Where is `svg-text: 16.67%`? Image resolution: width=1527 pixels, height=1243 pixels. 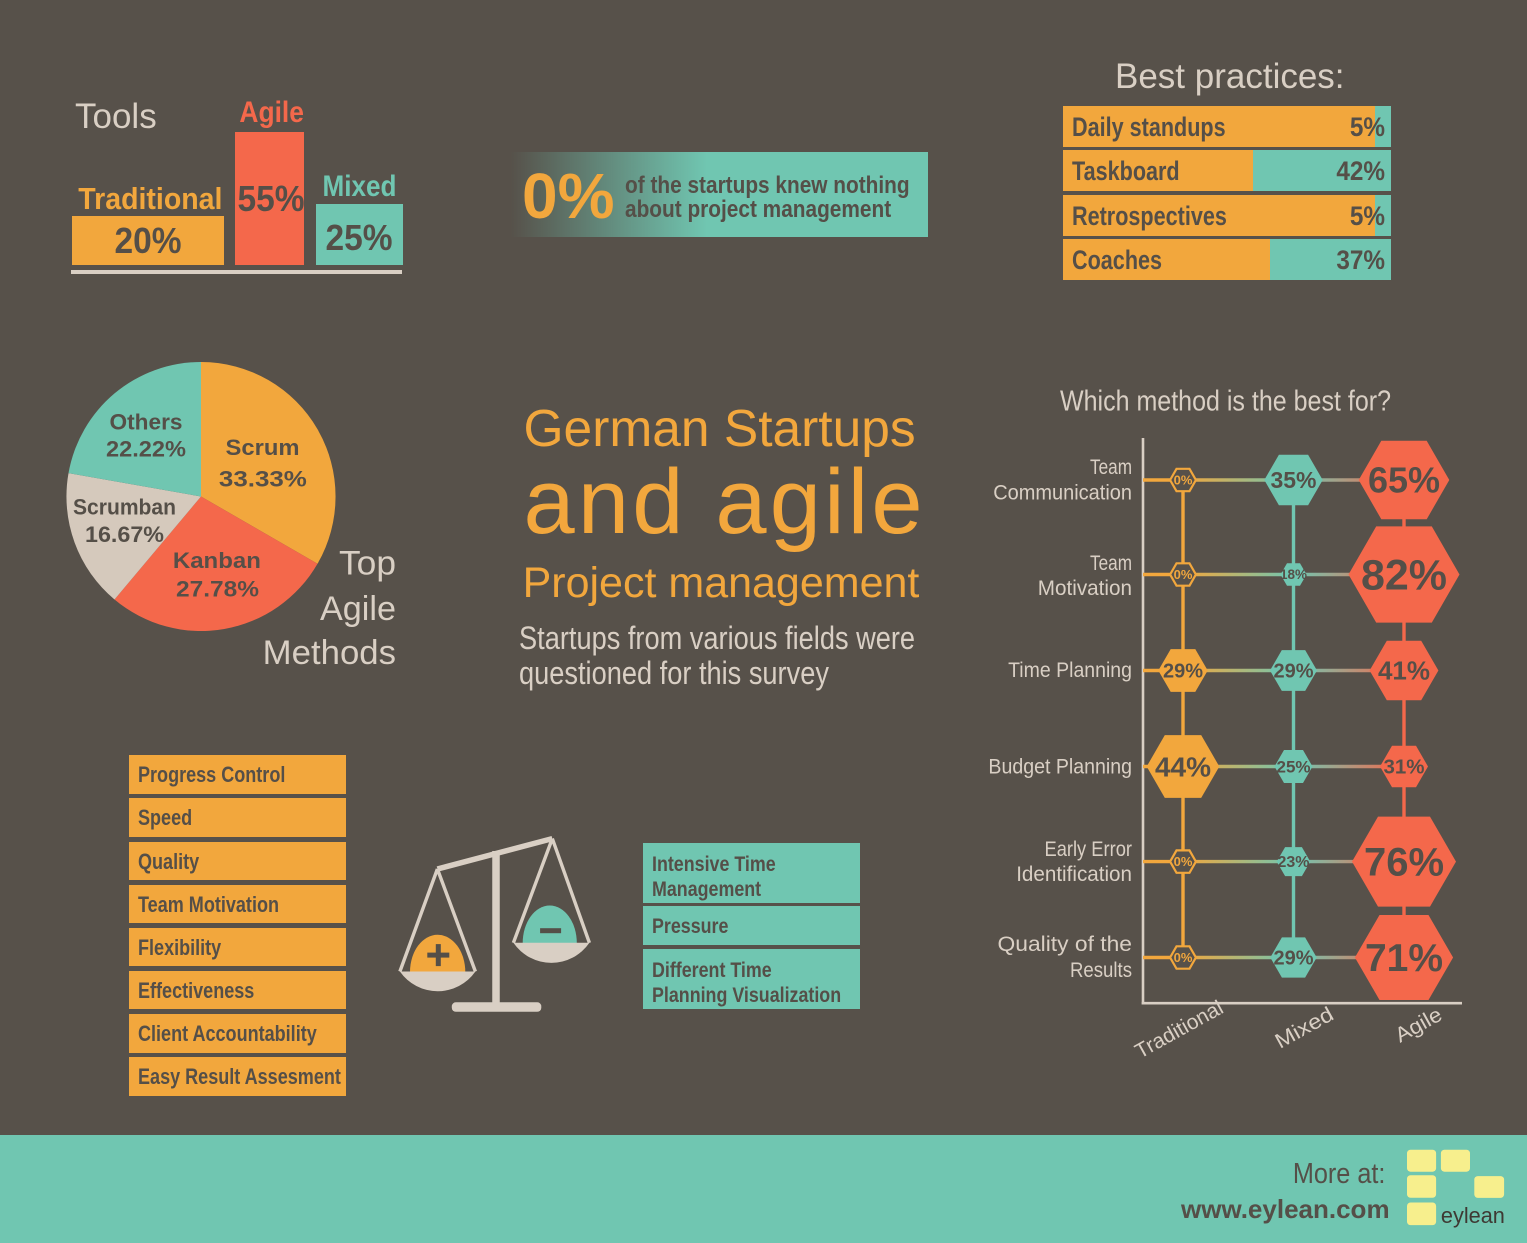
svg-text: 16.67% is located at coordinates (124, 534).